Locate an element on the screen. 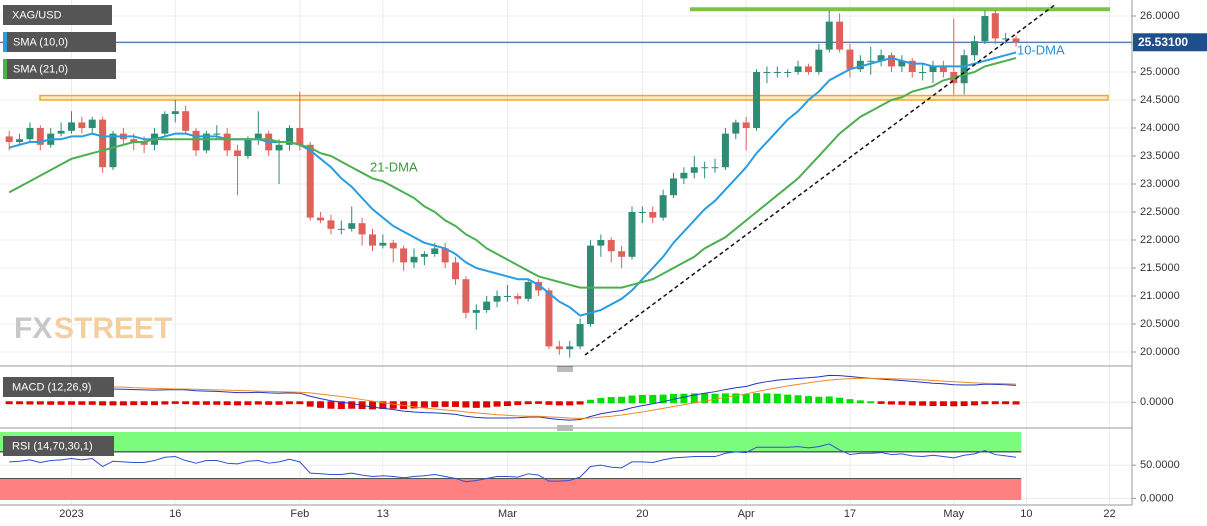 Image resolution: width=1207 pixels, height=526 pixels. y-tick-label: 23.5000 is located at coordinates (1160, 156).